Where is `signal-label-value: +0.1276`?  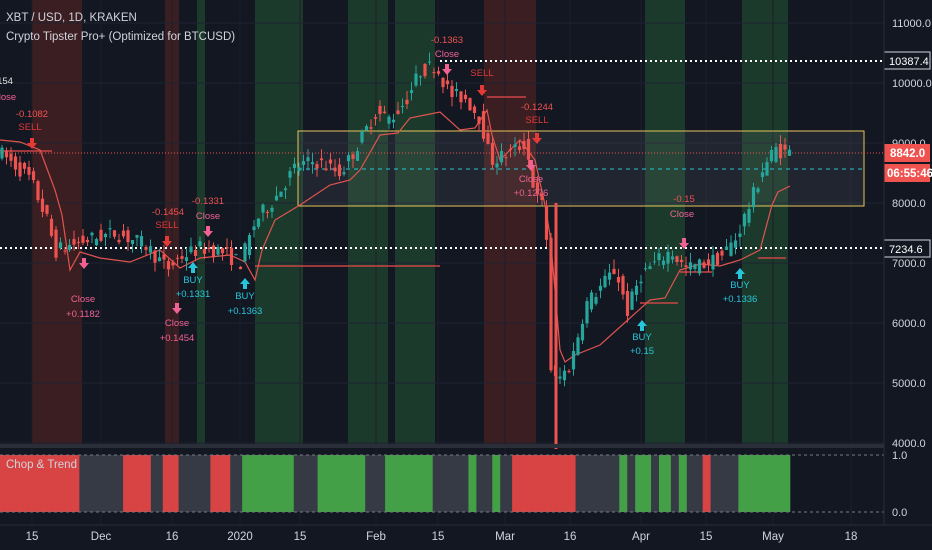 signal-label-value: +0.1276 is located at coordinates (531, 193).